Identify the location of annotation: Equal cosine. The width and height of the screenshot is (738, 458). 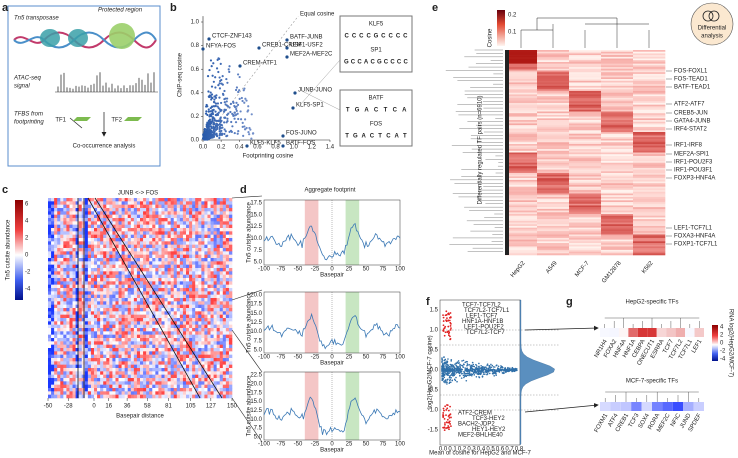
(317, 15).